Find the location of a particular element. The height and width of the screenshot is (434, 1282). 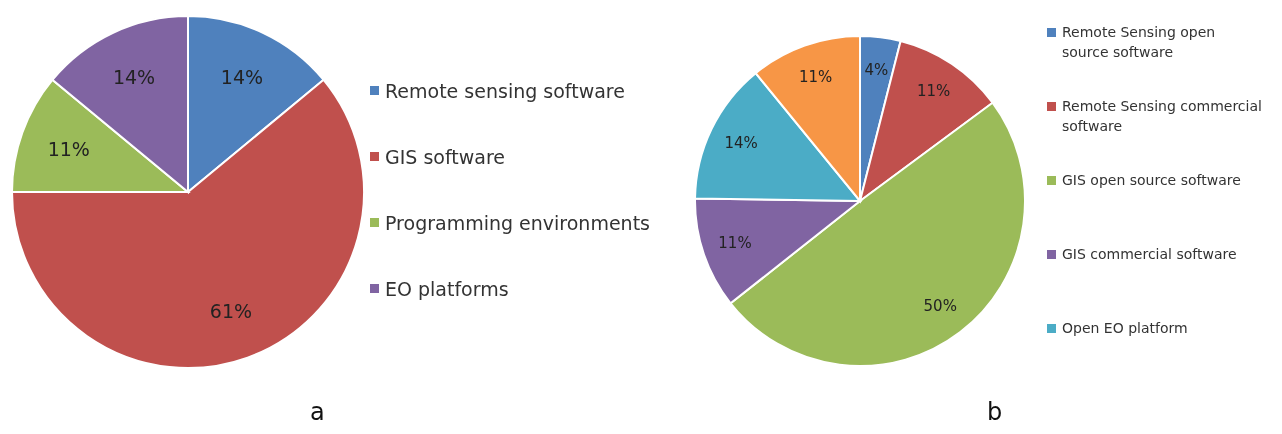

legend-label: GIS commercial software is located at coordinates (1149, 254).